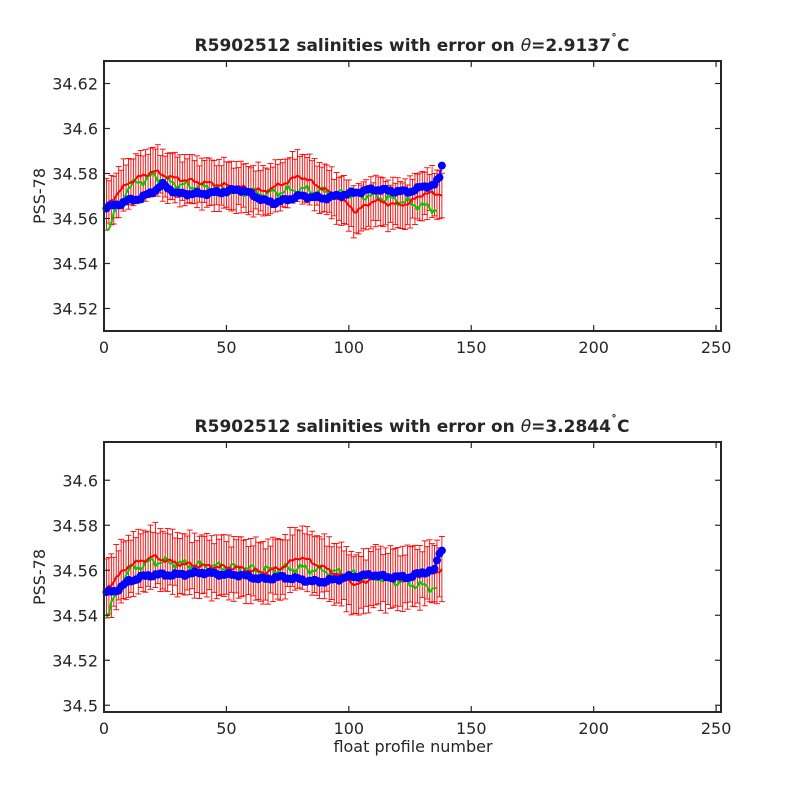 This screenshot has width=800, height=800. I want to click on bottom-chart-y-axis-label: PSS-78, so click(39, 577).